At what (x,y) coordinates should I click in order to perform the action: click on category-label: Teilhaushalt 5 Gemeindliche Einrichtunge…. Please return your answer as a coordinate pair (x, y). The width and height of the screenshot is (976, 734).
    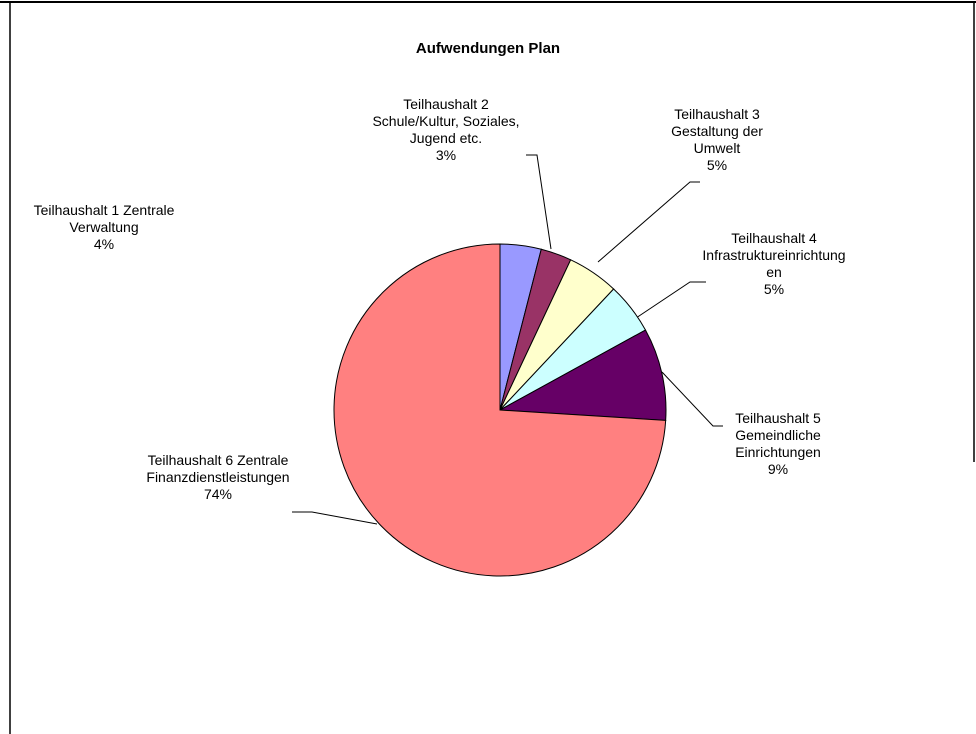
    Looking at the image, I should click on (778, 435).